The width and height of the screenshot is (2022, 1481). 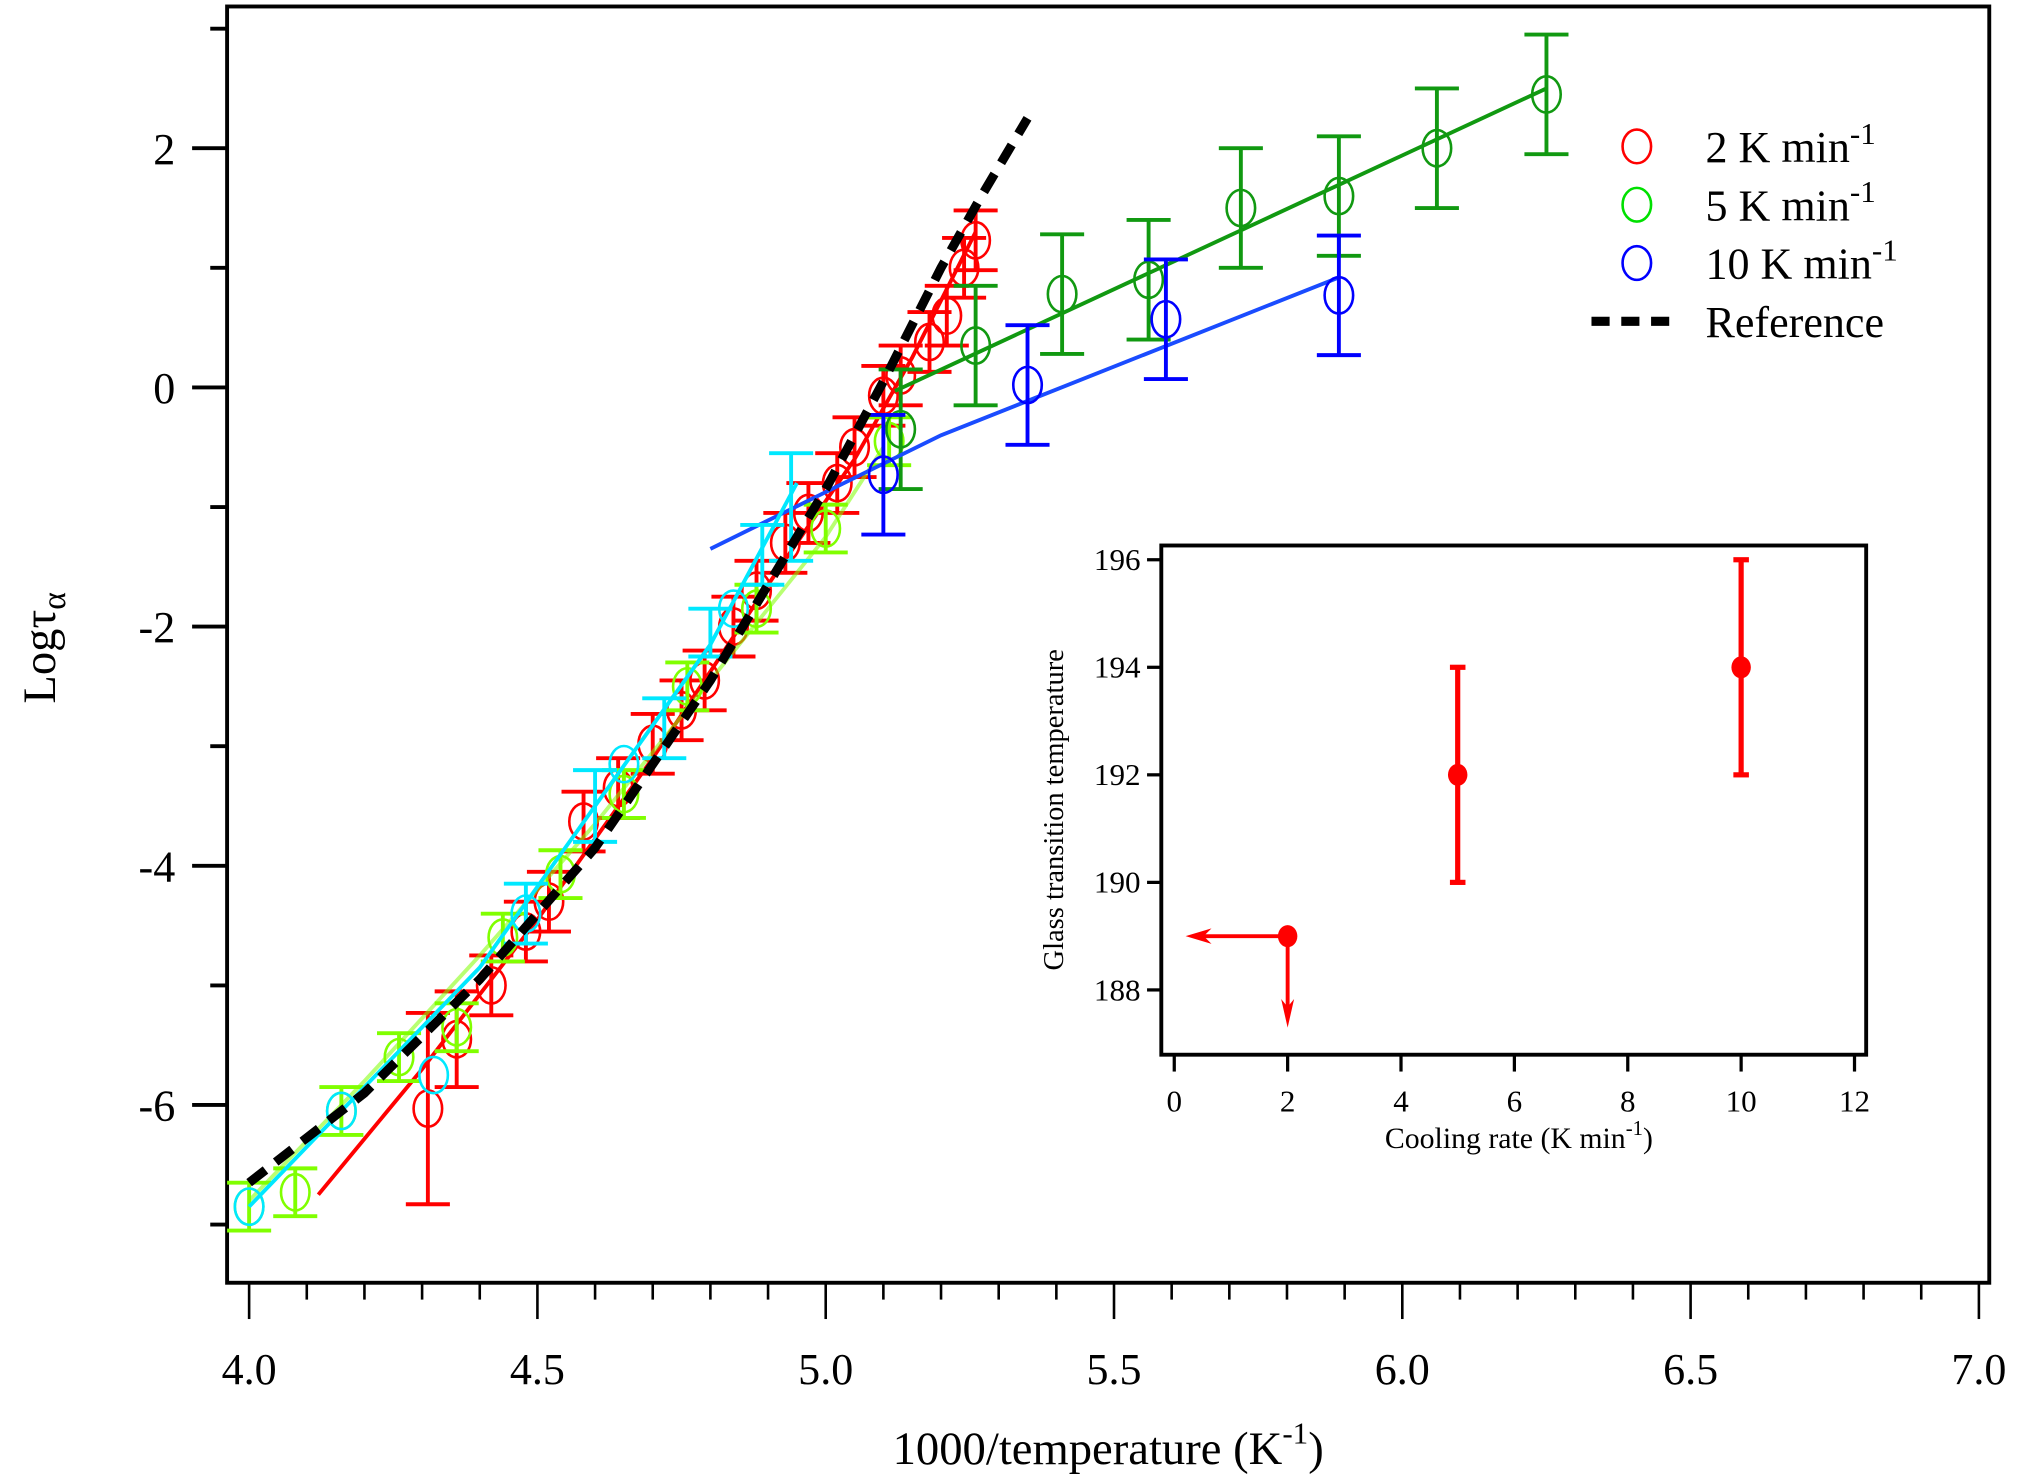 What do you see at coordinates (1113, 1369) in the screenshot?
I see `x-tick-label: 5.5` at bounding box center [1113, 1369].